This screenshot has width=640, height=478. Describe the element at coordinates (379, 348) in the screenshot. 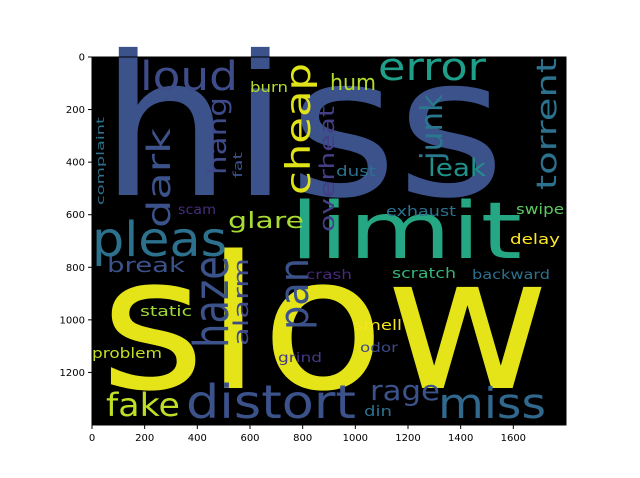

I see `word-odor: odor` at that location.